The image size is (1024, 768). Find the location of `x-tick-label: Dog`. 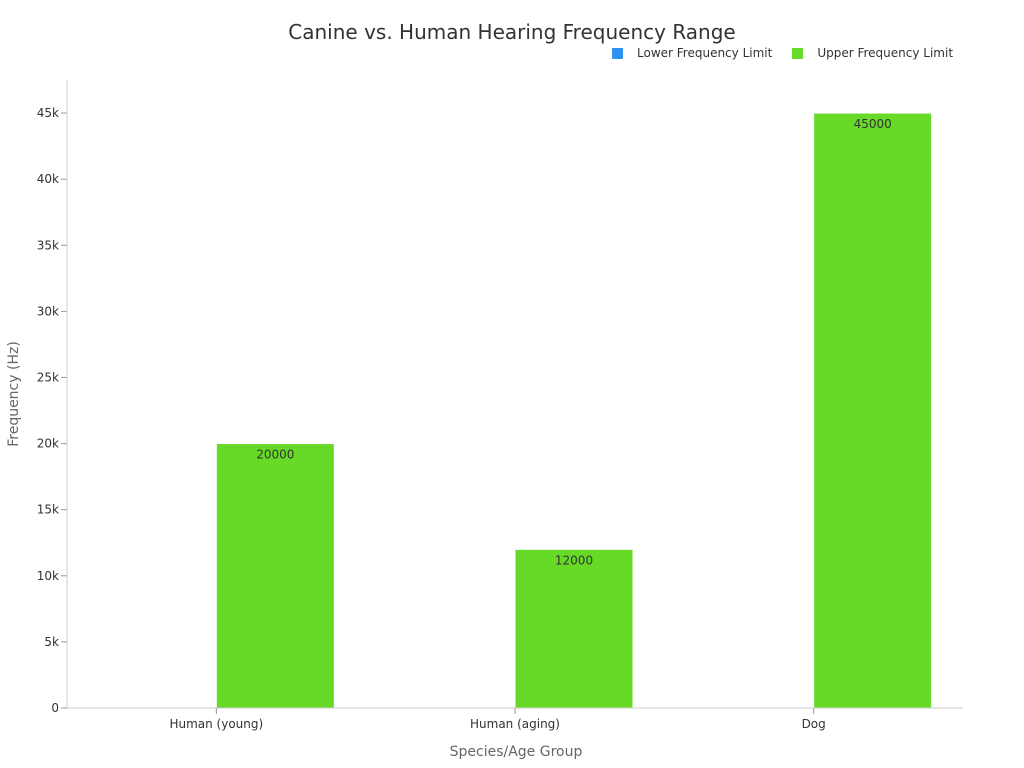

x-tick-label: Dog is located at coordinates (814, 724).